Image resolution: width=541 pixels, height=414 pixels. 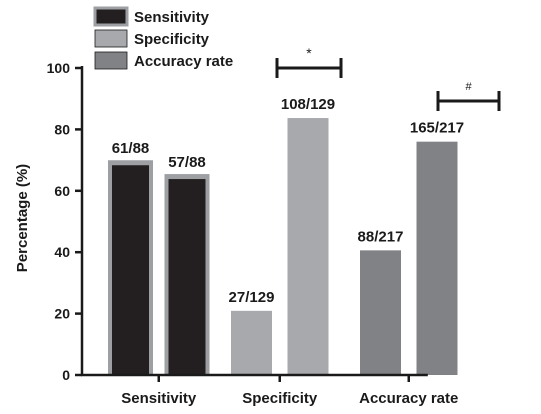 What do you see at coordinates (59, 68) in the screenshot?
I see `y-tick-label: 100` at bounding box center [59, 68].